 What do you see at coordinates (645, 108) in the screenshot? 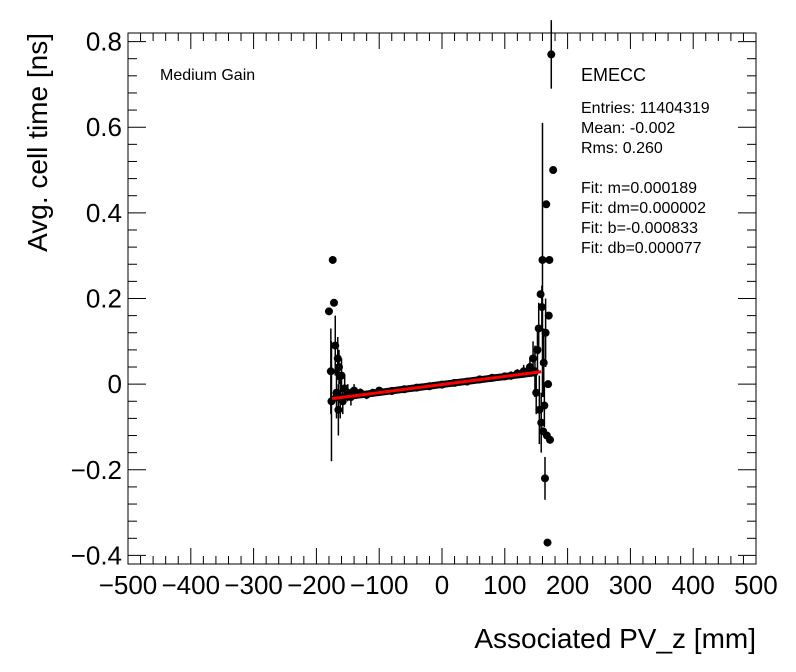
I see `stats-entries: Entries: 11404319` at bounding box center [645, 108].